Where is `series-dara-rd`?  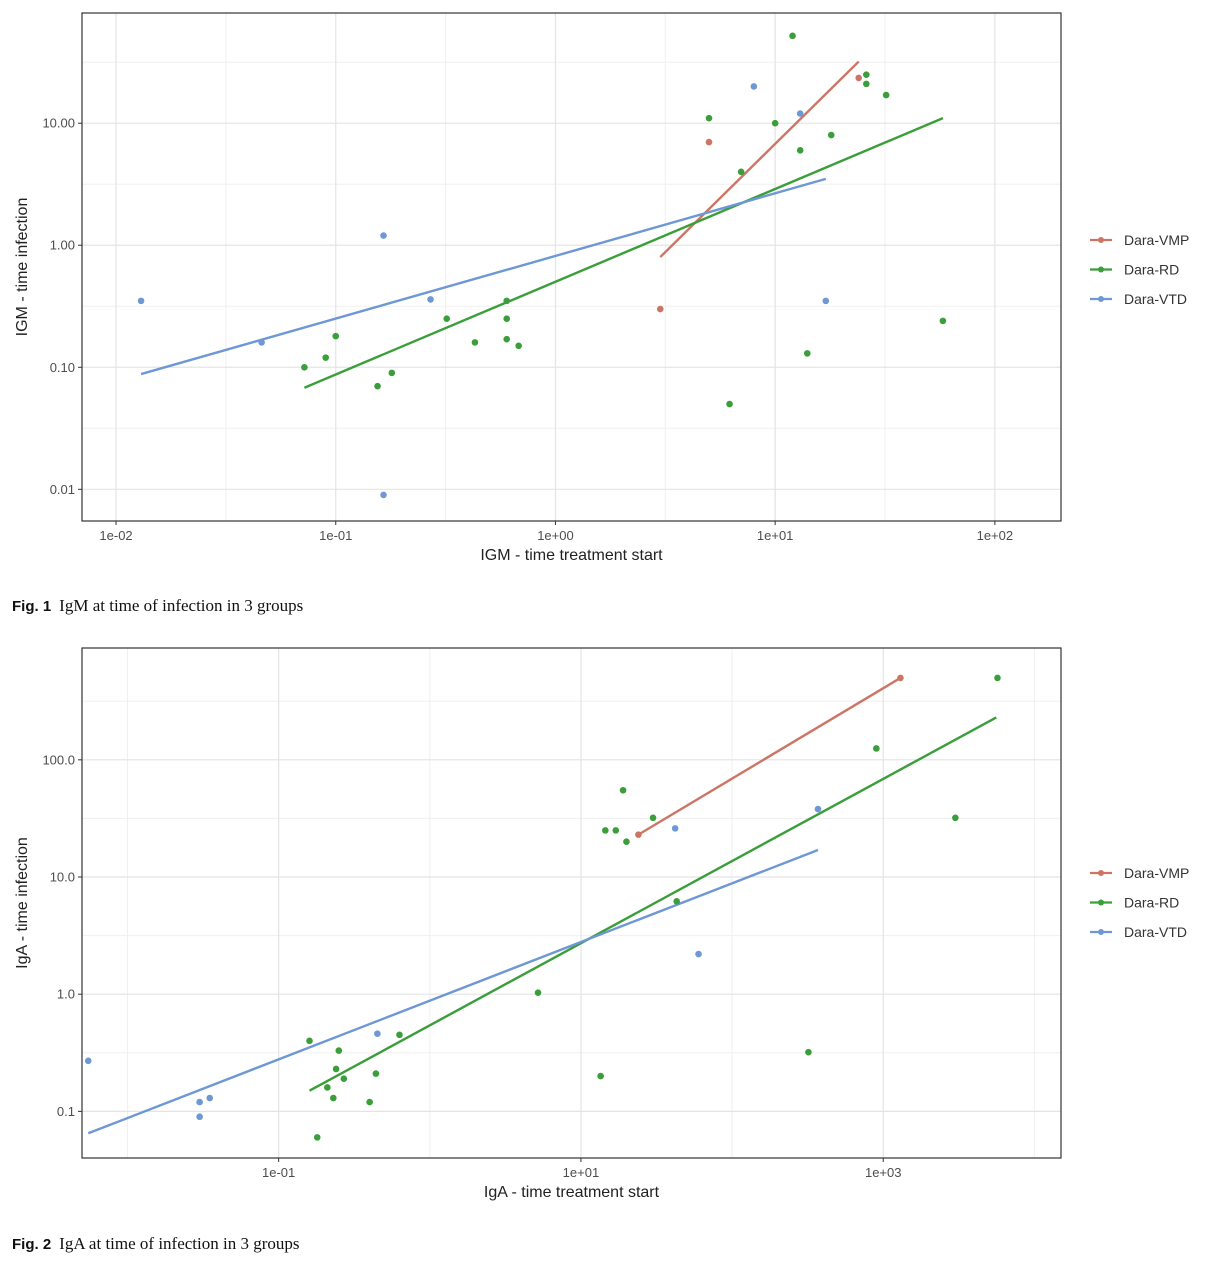
series-dara-rd is located at coordinates (623, 253).